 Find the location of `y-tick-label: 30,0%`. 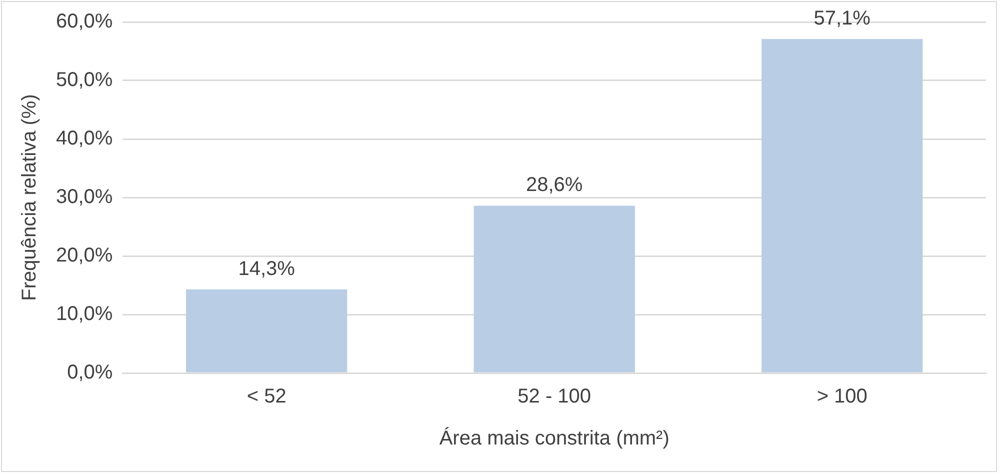

y-tick-label: 30,0% is located at coordinates (84, 197).